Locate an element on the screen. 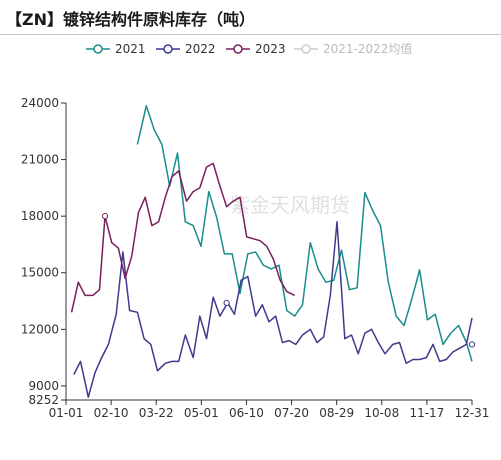 The width and height of the screenshot is (501, 460). y-tick-label: 12000 is located at coordinates (40, 329).